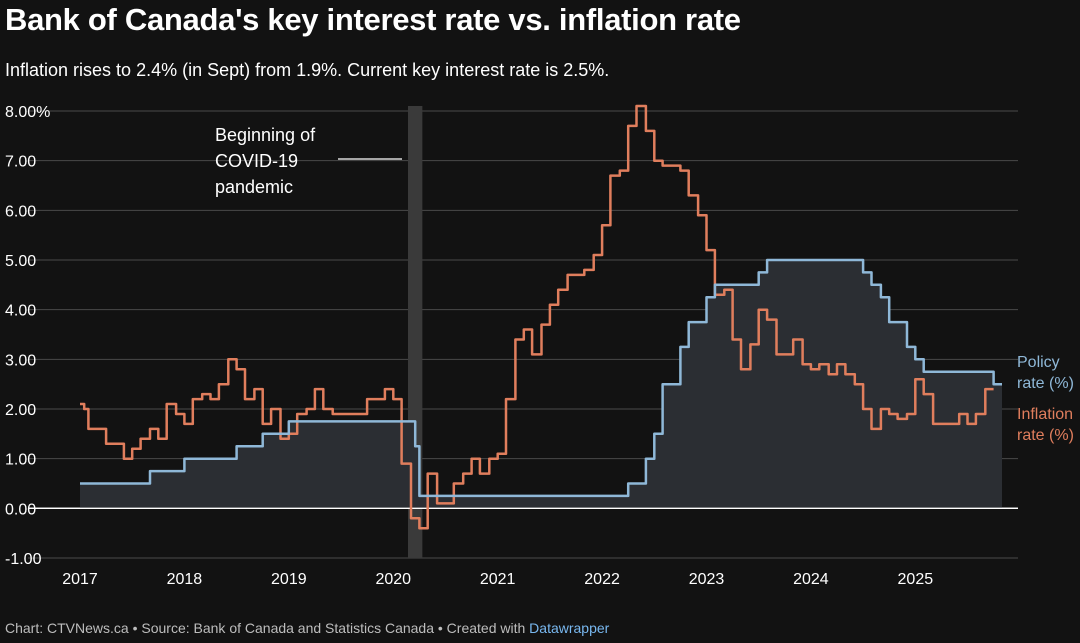  What do you see at coordinates (1038, 362) in the screenshot?
I see `policy-series-label: Policy` at bounding box center [1038, 362].